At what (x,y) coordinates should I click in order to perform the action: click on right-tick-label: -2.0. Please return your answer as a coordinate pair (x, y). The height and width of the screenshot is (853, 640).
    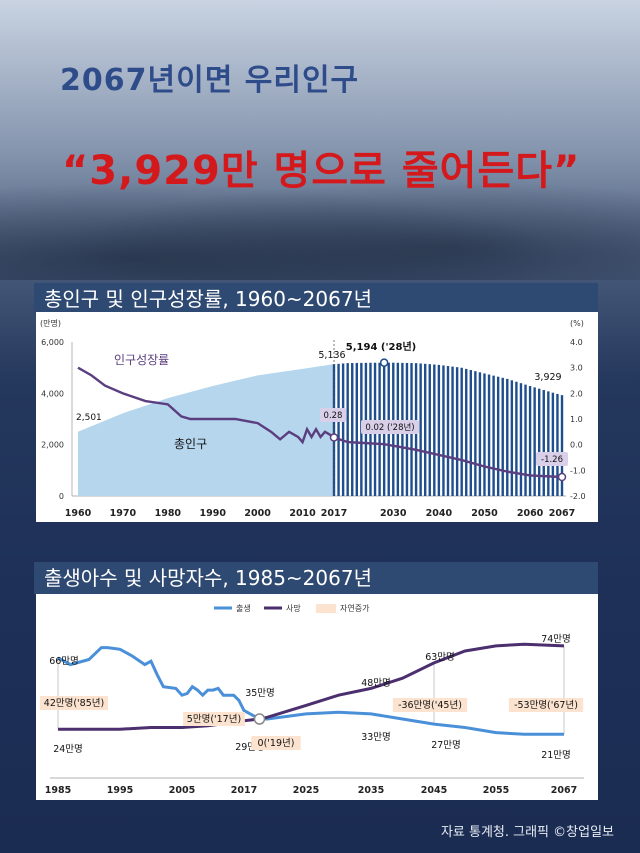
    Looking at the image, I should click on (578, 496).